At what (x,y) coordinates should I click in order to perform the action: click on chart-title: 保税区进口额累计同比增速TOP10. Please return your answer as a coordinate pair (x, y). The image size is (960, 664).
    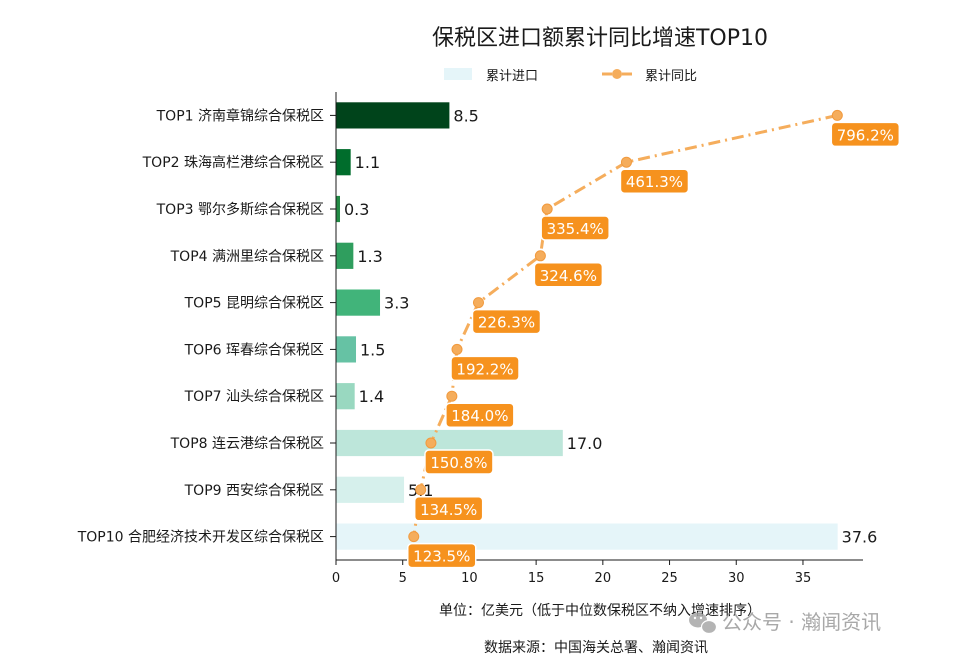
    Looking at the image, I should click on (600, 38).